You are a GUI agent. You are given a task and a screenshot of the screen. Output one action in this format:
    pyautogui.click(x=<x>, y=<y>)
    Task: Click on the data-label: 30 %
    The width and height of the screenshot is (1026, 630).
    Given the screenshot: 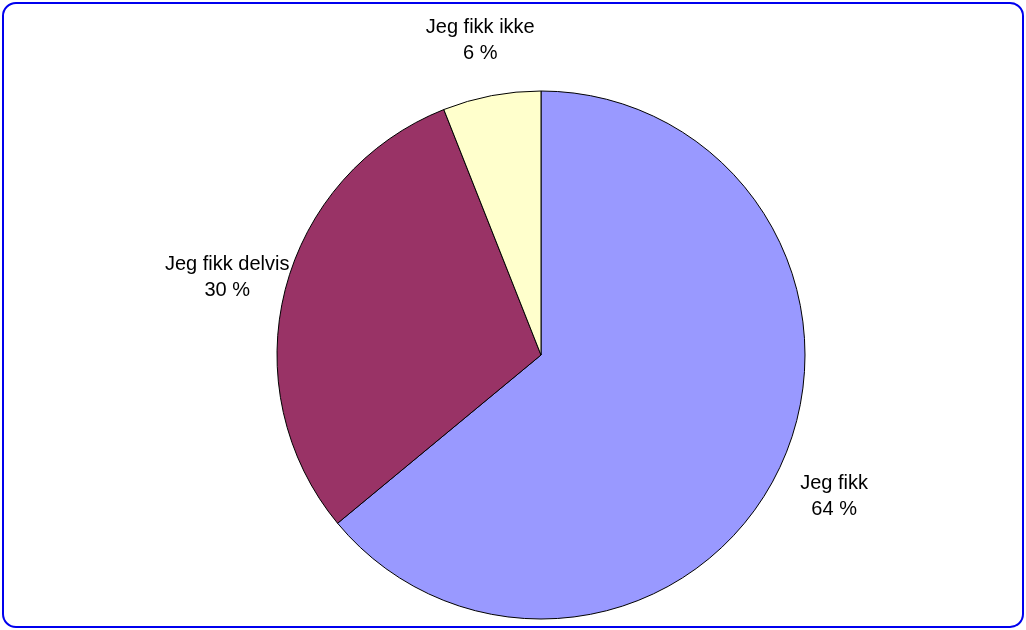 What is the action you would take?
    pyautogui.click(x=227, y=289)
    